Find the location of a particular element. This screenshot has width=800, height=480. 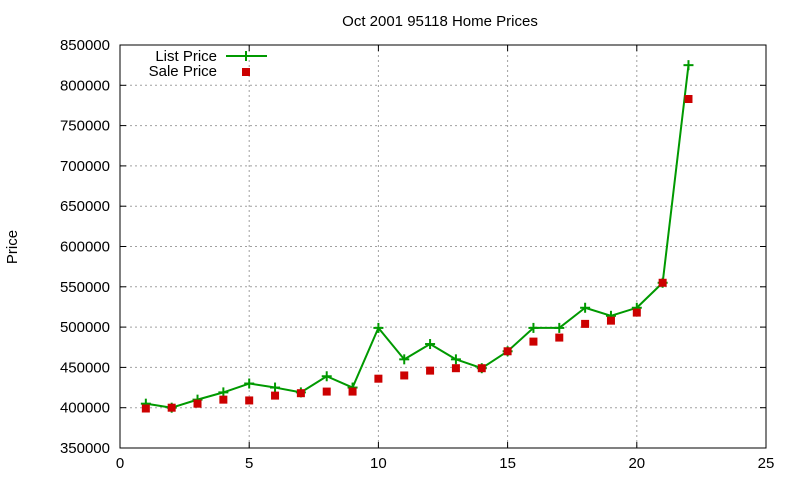

y-tick-label: 800000 is located at coordinates (85, 85).